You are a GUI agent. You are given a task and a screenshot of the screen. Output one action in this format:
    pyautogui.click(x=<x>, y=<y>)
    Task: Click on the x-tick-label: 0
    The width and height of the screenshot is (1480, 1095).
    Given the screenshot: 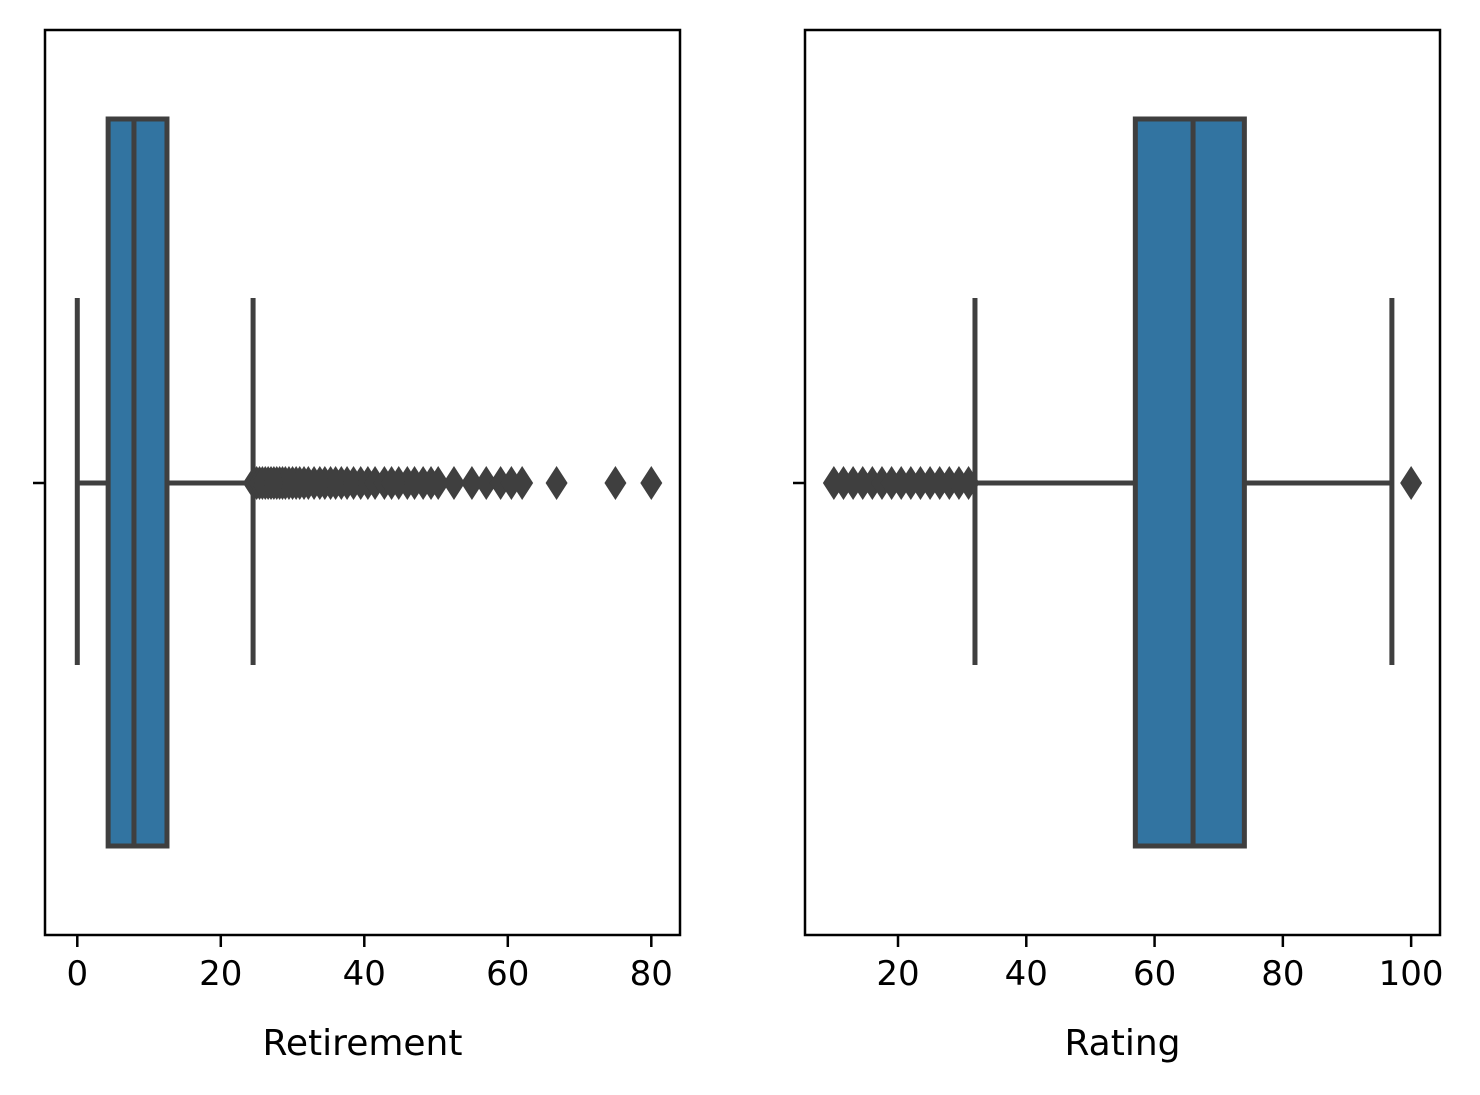 What is the action you would take?
    pyautogui.click(x=77, y=974)
    